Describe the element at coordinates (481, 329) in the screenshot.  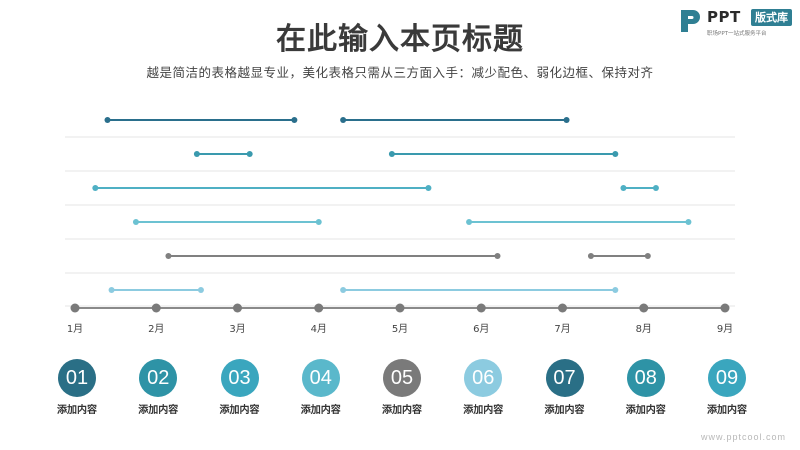
I see `month-label: 6月` at that location.